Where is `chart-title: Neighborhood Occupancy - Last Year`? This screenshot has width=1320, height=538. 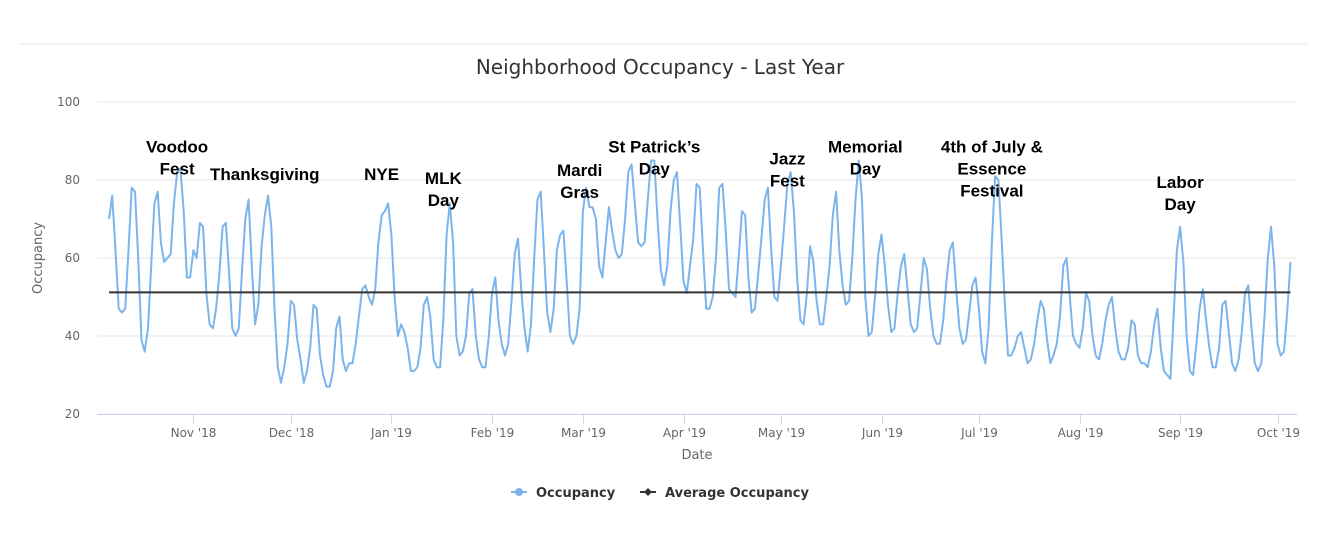
chart-title: Neighborhood Occupancy - Last Year is located at coordinates (660, 67).